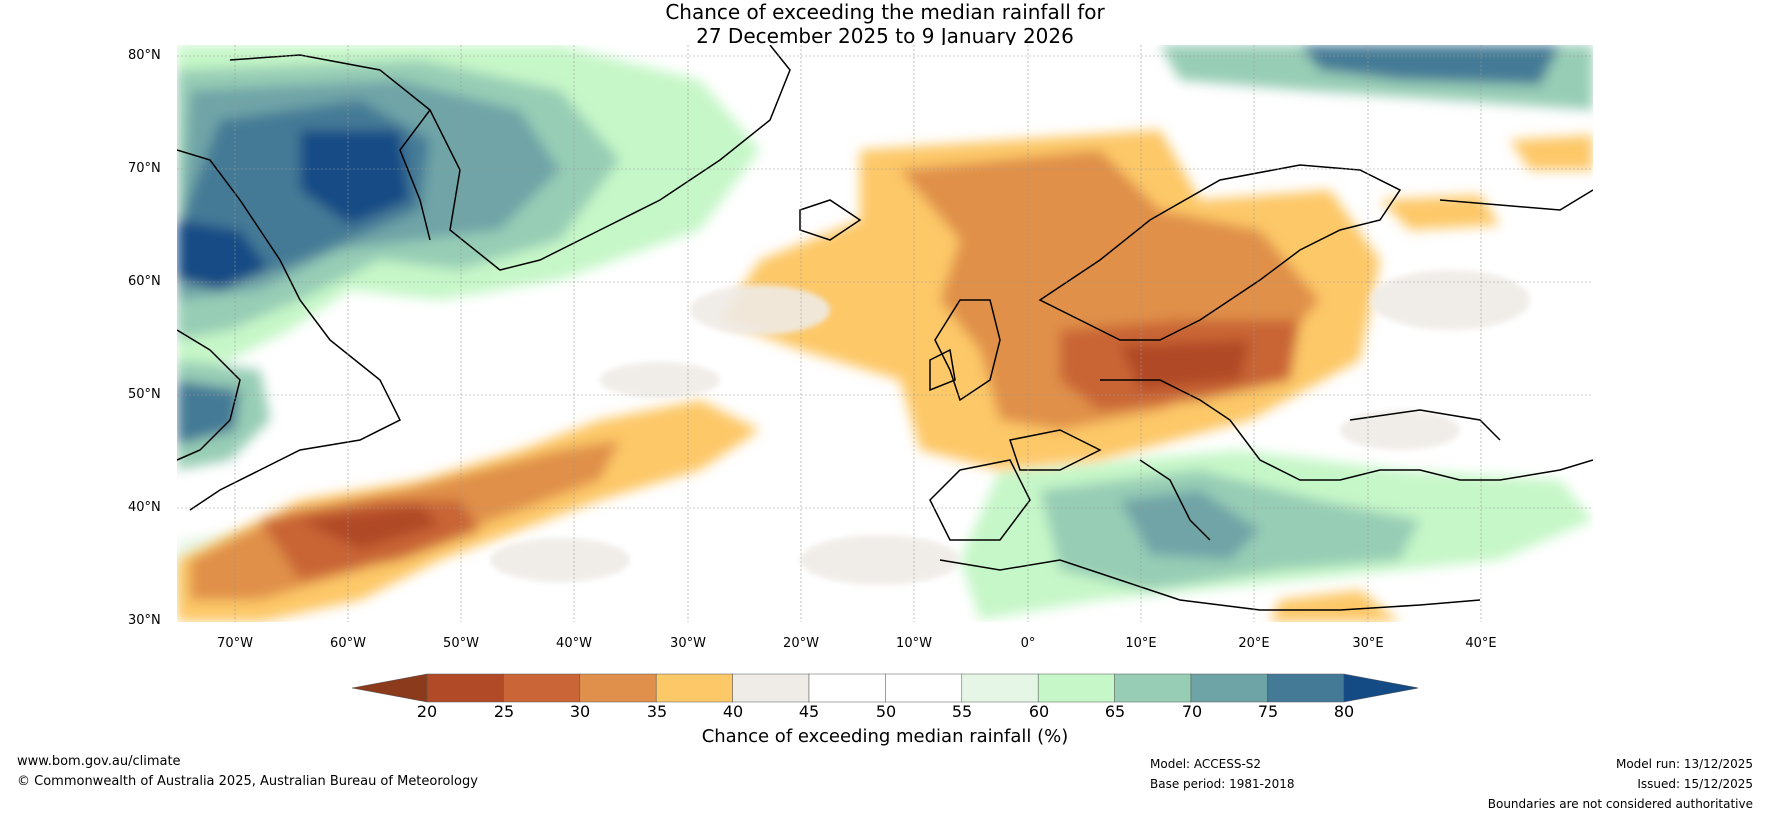  I want to click on lon-label-10w: 10°W, so click(914, 643).